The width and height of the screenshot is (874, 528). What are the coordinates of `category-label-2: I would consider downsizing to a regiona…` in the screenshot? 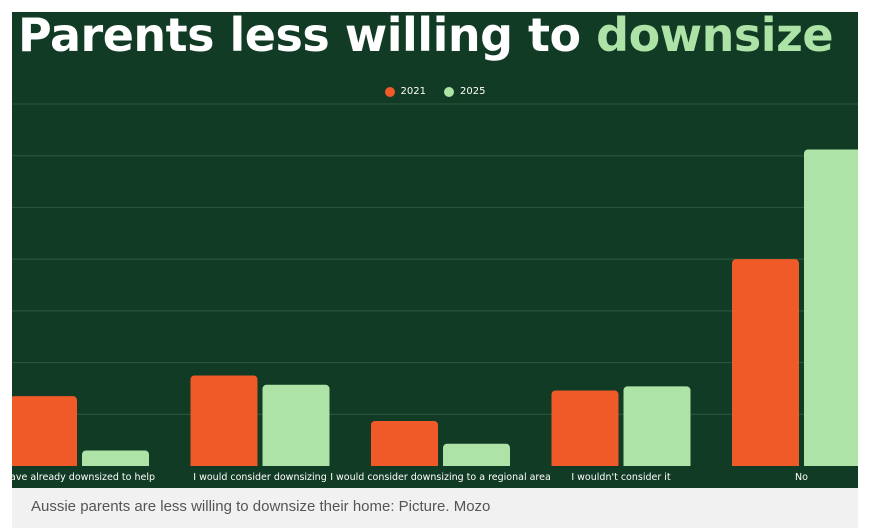 It's located at (440, 477).